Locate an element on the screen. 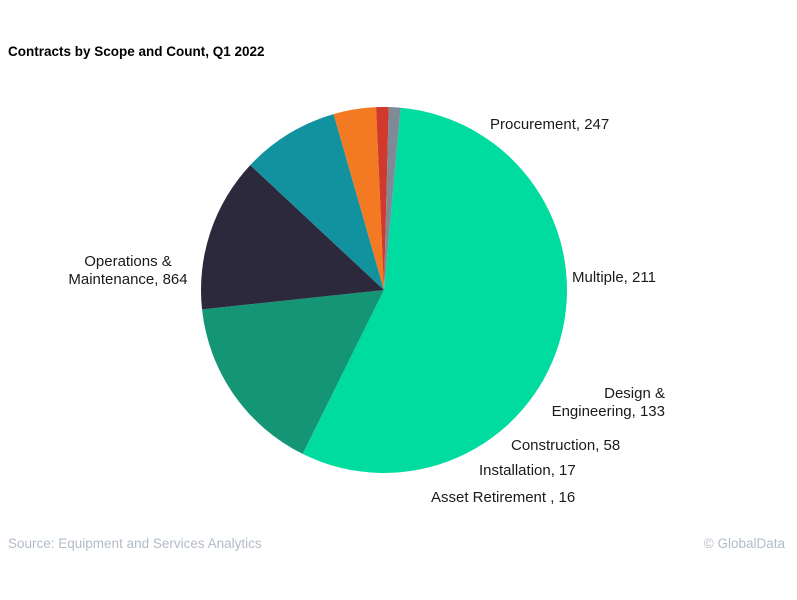 The image size is (797, 600). data-label-line: Procurement, 247 is located at coordinates (549, 124).